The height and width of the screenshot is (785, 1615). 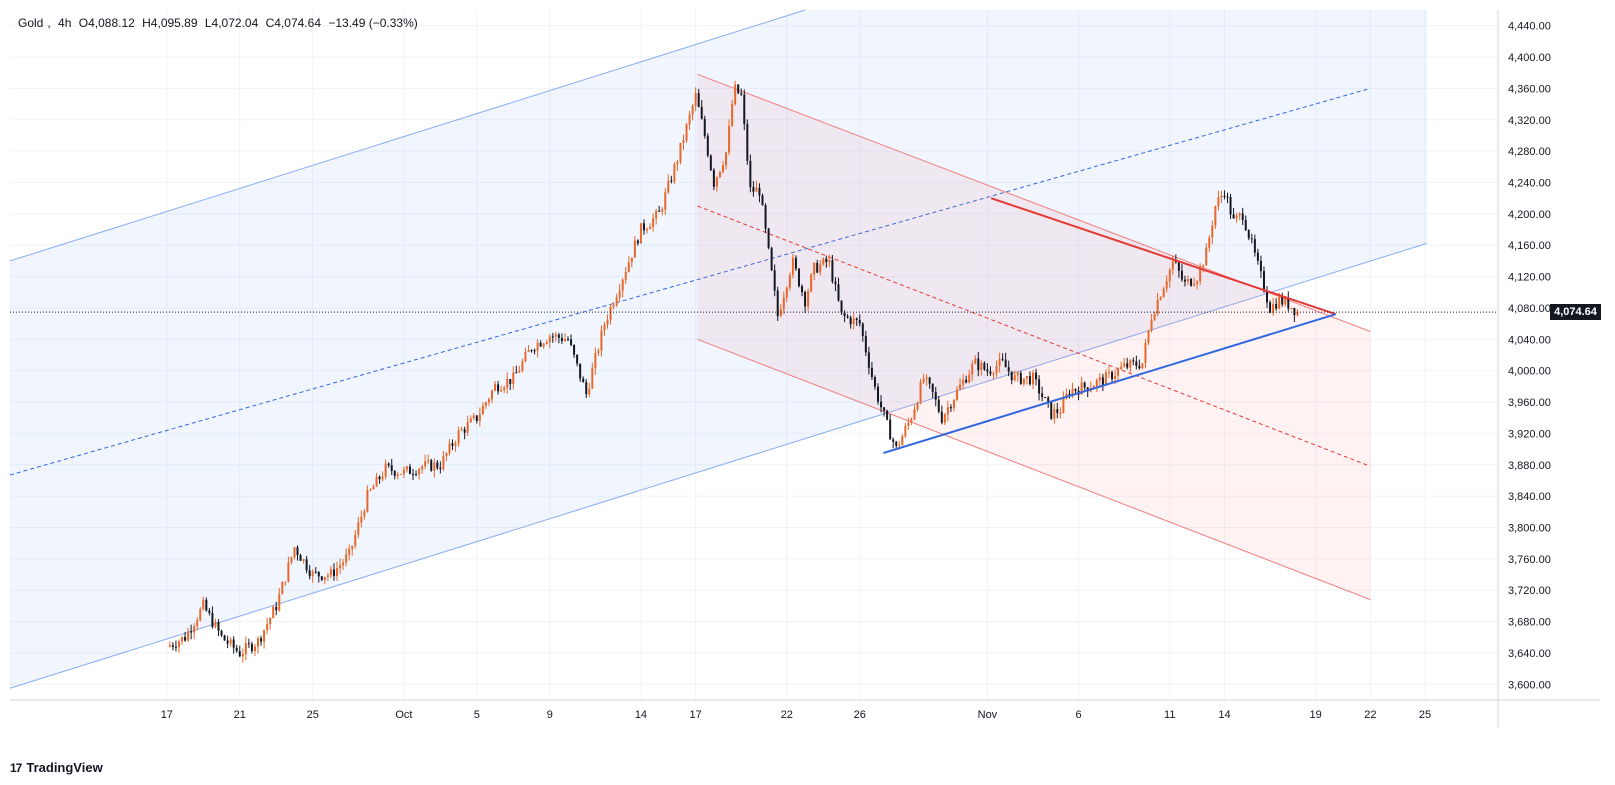 I want to click on tradingview-brand: 17 TradingView, so click(x=56, y=767).